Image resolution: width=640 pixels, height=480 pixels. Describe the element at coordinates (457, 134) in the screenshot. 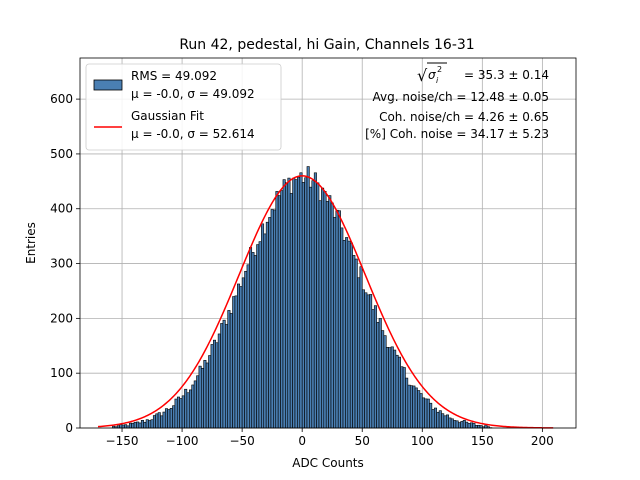

I see `coh-noise-percent-line: [%] Coh. noise = 34.17 ± 5.23` at that location.